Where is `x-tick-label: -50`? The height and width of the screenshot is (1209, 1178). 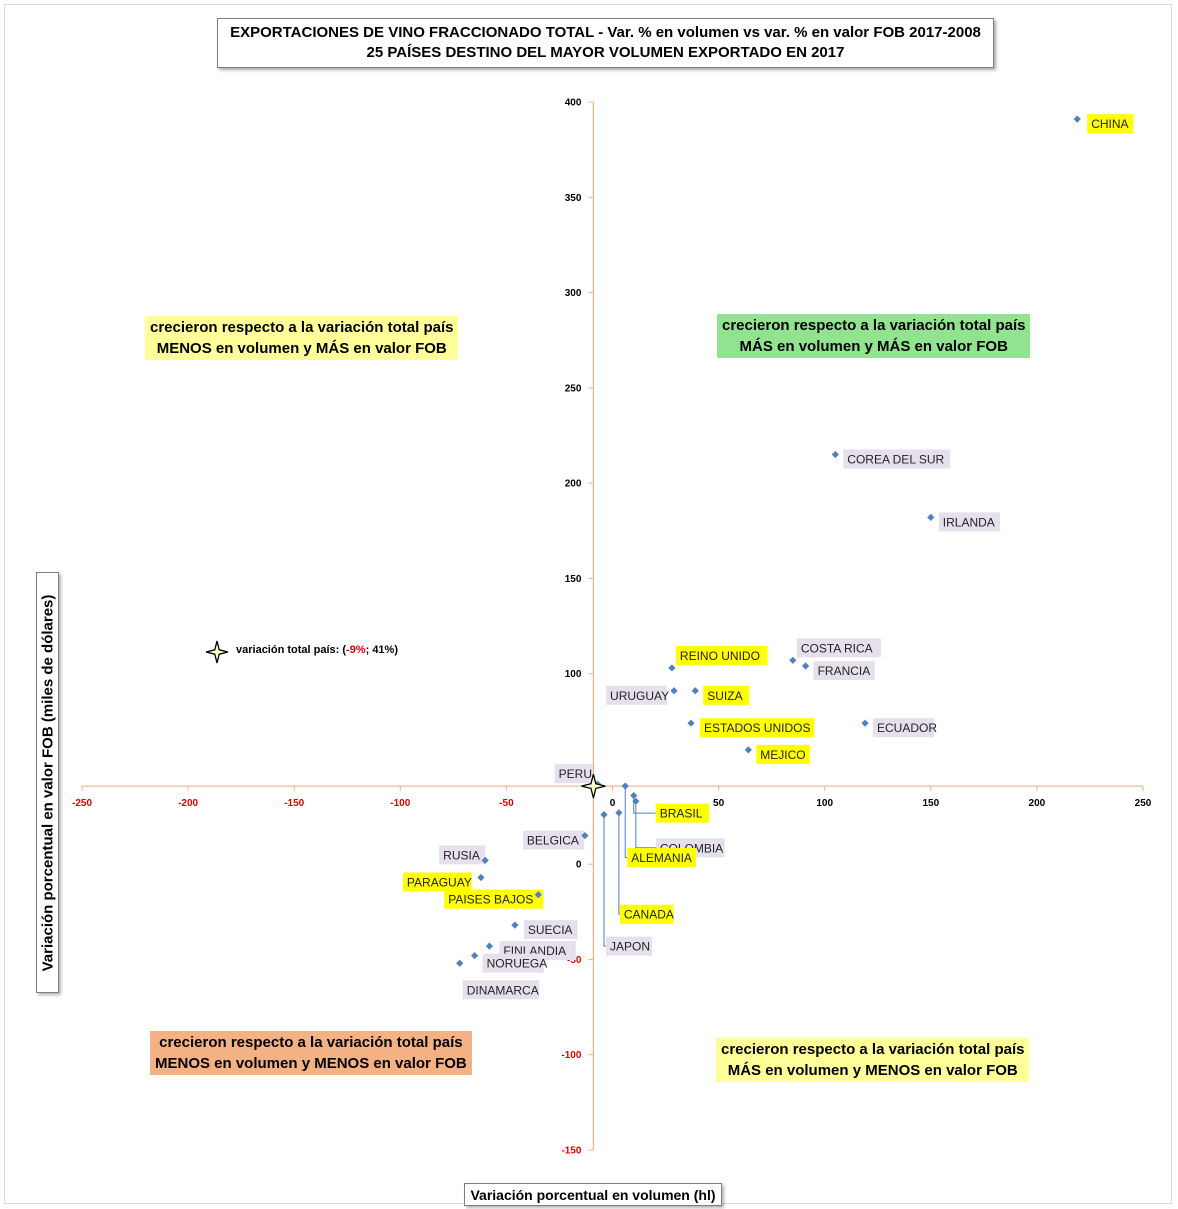
x-tick-label: -50 is located at coordinates (506, 803).